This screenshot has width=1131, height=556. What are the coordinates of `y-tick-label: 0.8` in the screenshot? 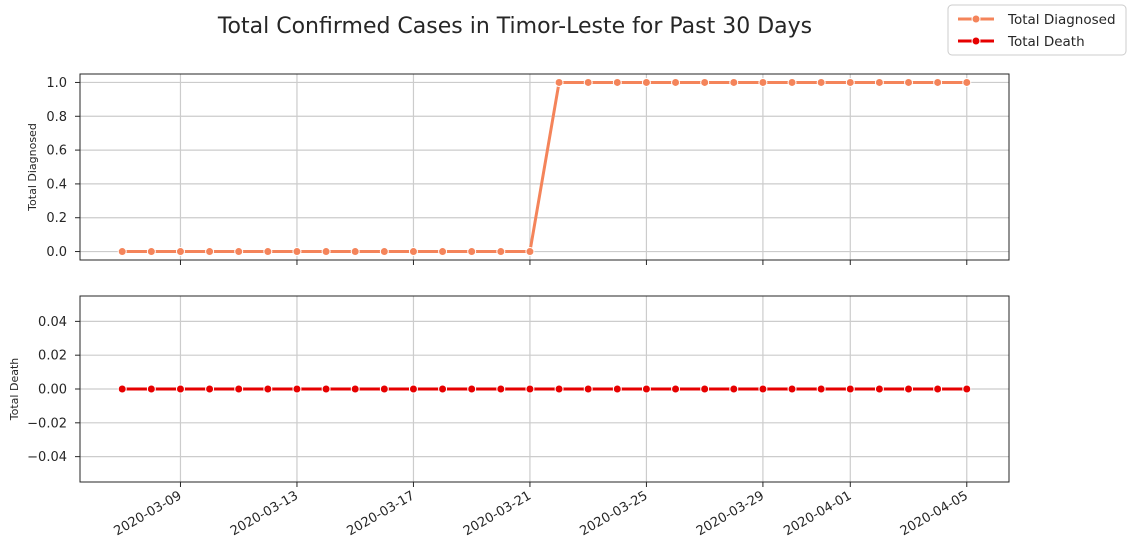 It's located at (56, 117).